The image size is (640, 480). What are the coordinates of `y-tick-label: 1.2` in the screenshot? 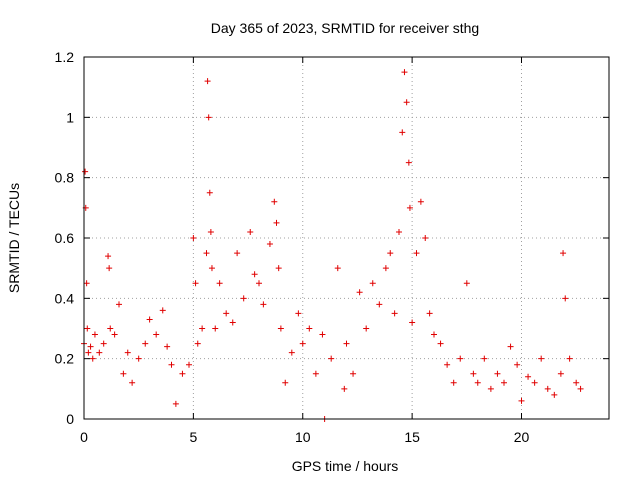 It's located at (65, 57).